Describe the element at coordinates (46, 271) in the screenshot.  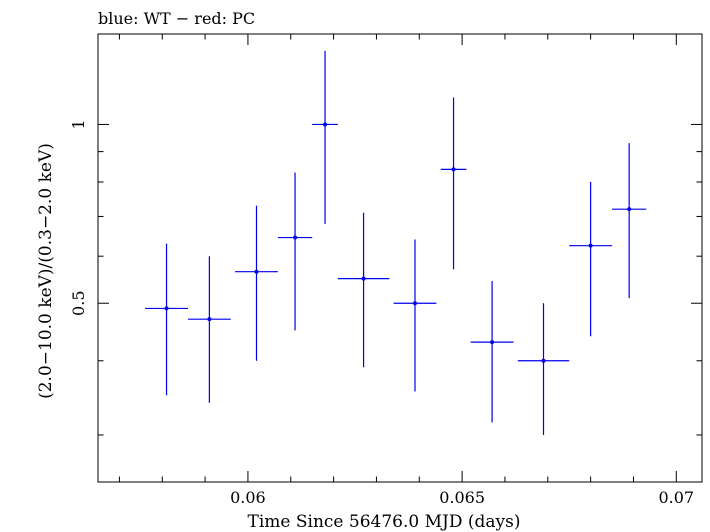
I see `y-axis-label: (2.0−10.0 keV)/(0.3−2.0 keV)` at that location.